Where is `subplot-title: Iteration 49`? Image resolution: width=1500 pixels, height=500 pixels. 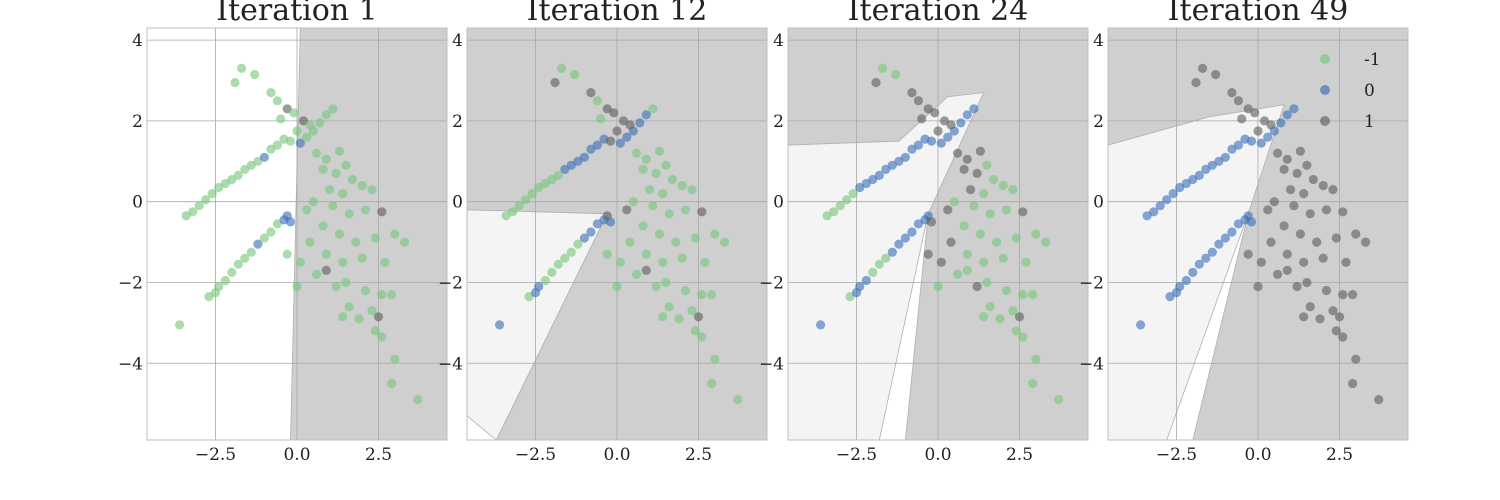 subplot-title: Iteration 49 is located at coordinates (1258, 14).